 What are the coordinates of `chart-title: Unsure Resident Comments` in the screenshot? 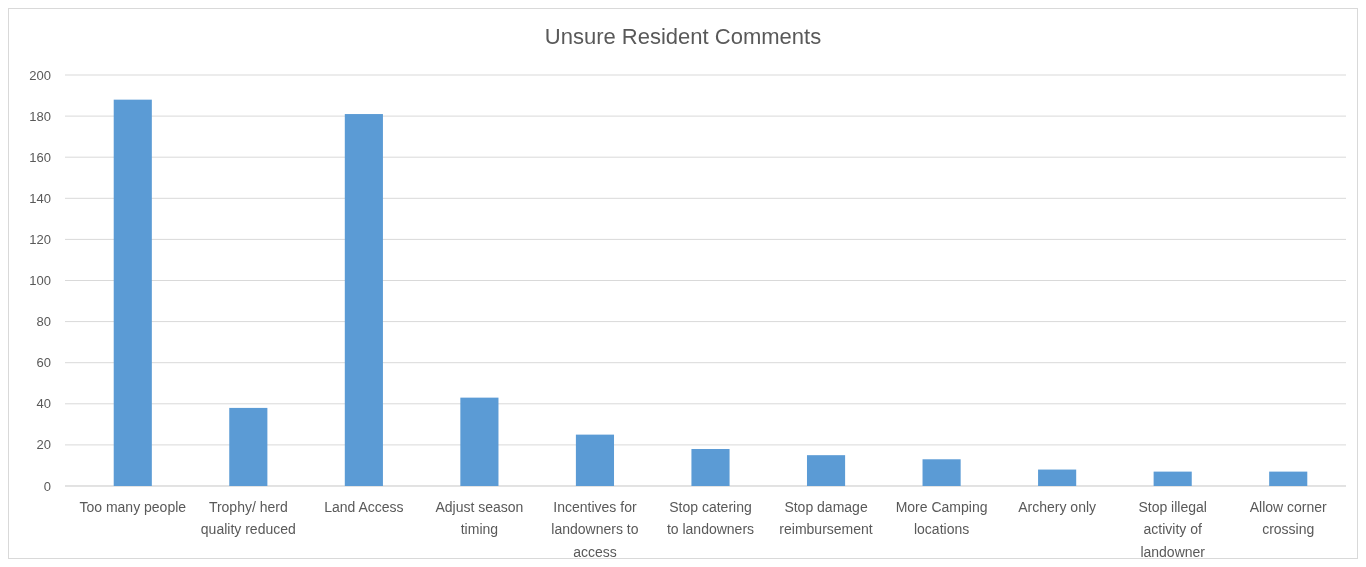 It's located at (683, 36).